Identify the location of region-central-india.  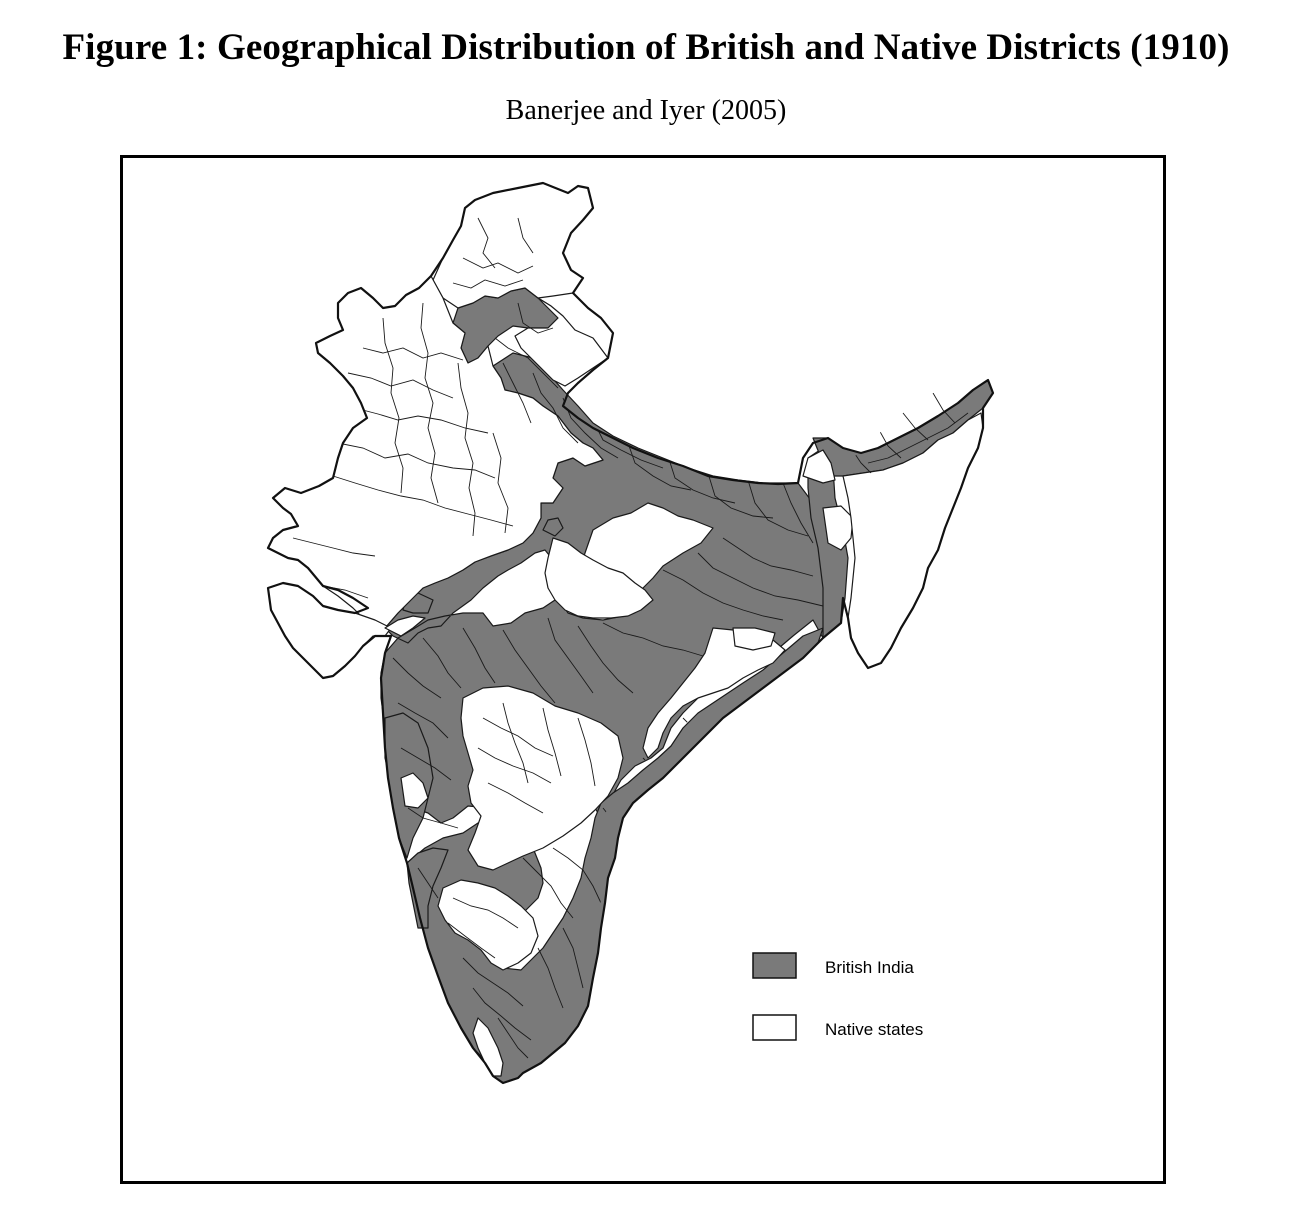
(553, 527).